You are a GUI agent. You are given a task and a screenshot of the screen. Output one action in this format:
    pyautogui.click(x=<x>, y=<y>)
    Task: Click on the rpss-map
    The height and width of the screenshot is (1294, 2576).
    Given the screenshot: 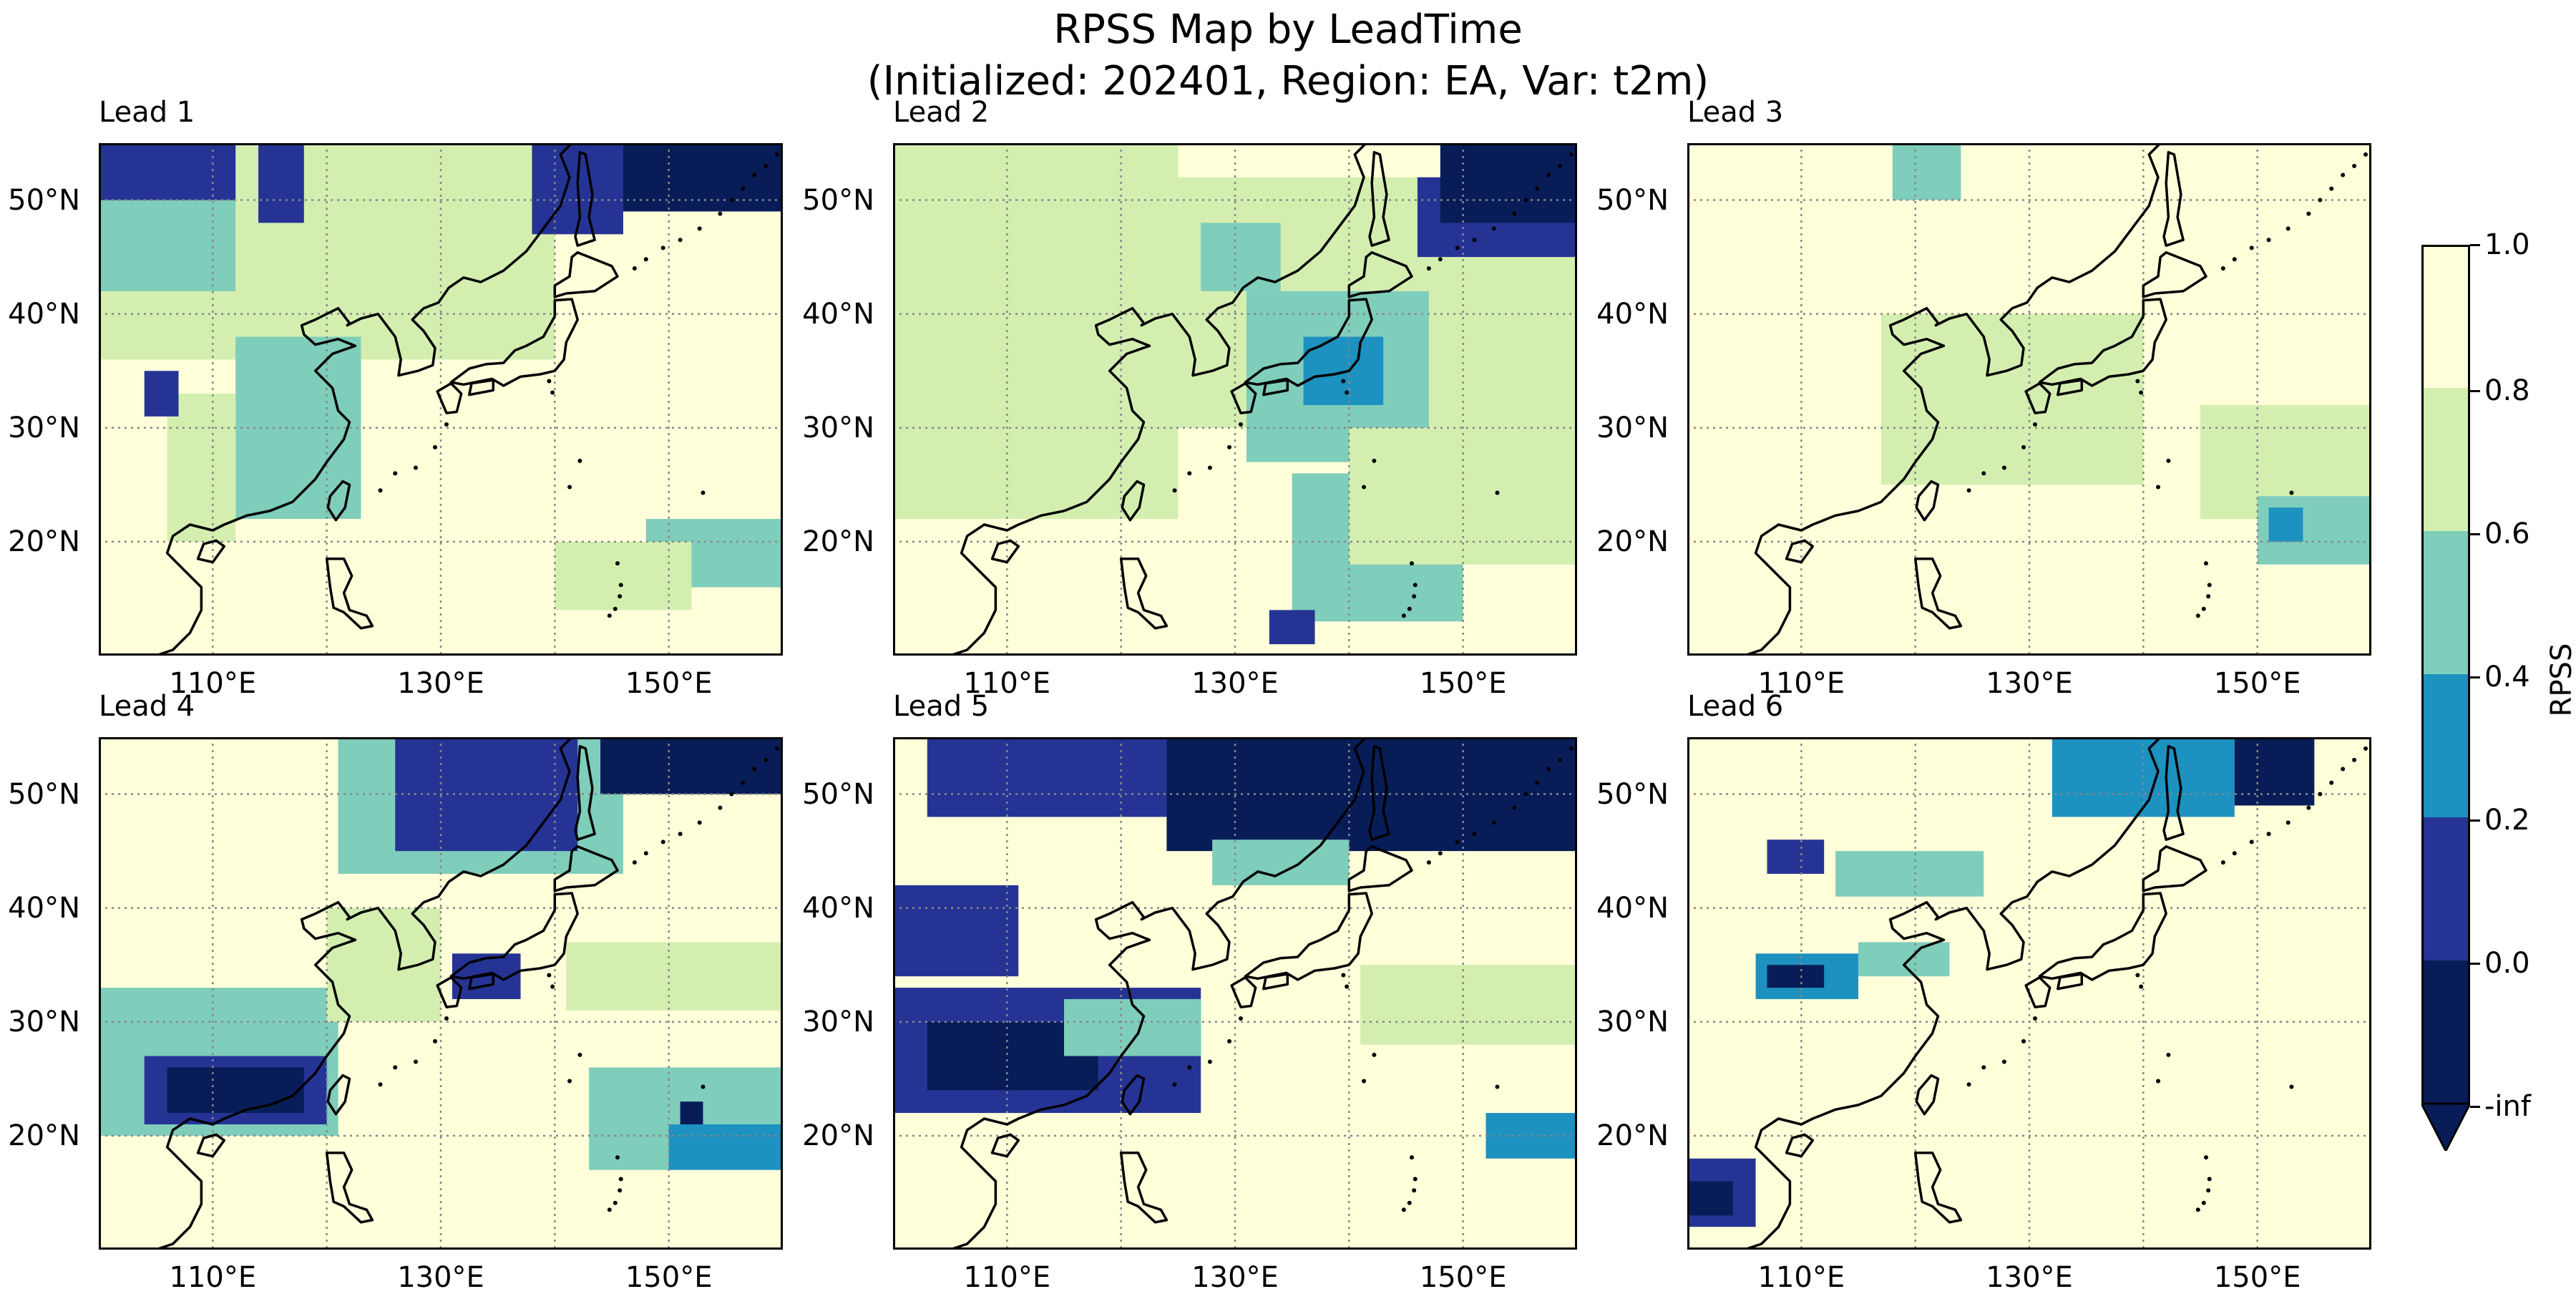 What is the action you would take?
    pyautogui.click(x=441, y=993)
    